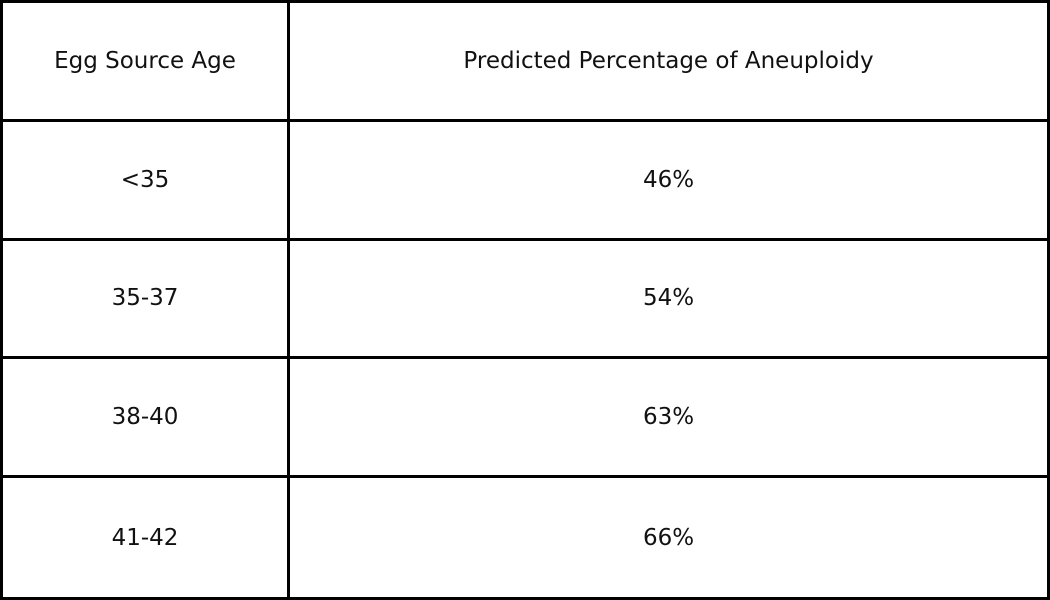 This screenshot has height=600, width=1050. Describe the element at coordinates (146, 419) in the screenshot. I see `table-cell: 38-40` at that location.